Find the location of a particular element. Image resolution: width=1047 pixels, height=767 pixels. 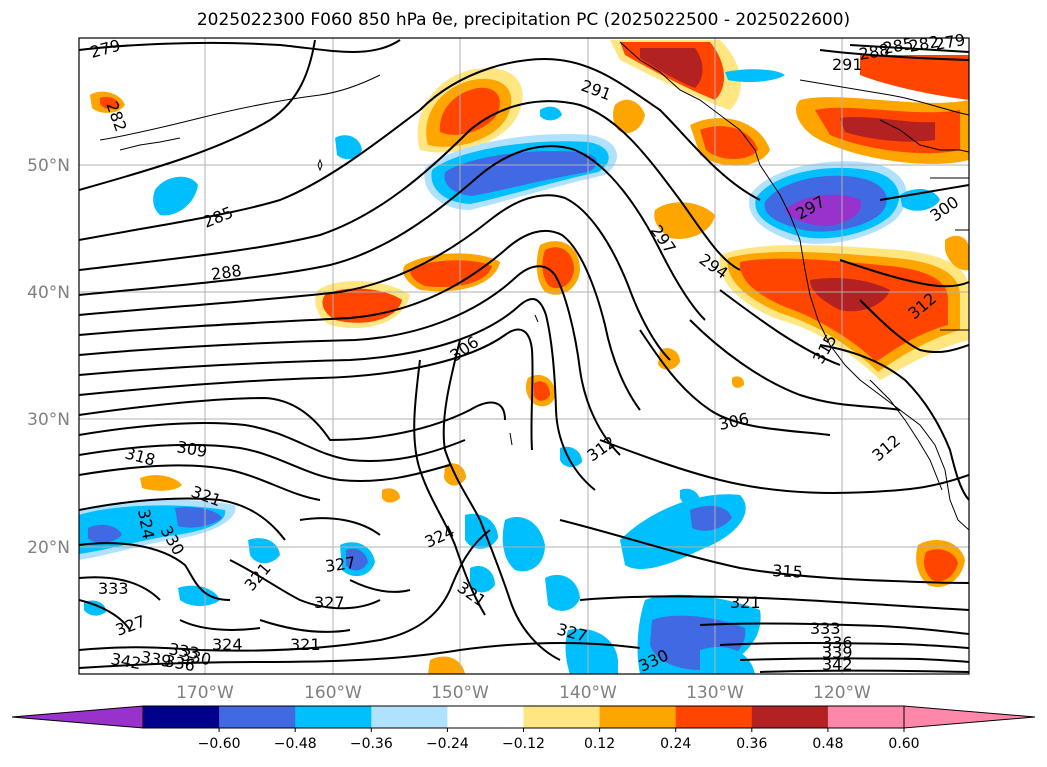

precip-area-central-4-core is located at coordinates (357, 559).